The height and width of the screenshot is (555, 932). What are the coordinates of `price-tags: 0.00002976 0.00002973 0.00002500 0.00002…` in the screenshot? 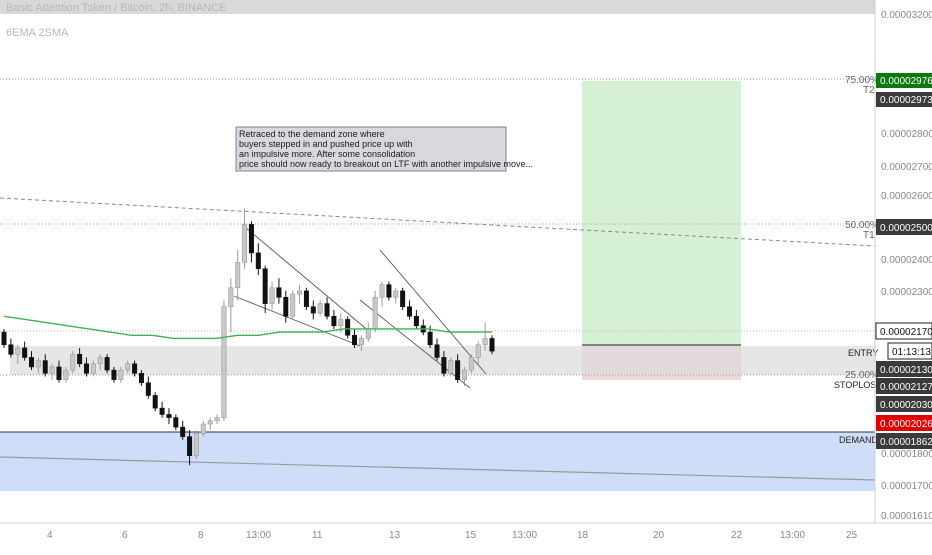 It's located at (903, 261).